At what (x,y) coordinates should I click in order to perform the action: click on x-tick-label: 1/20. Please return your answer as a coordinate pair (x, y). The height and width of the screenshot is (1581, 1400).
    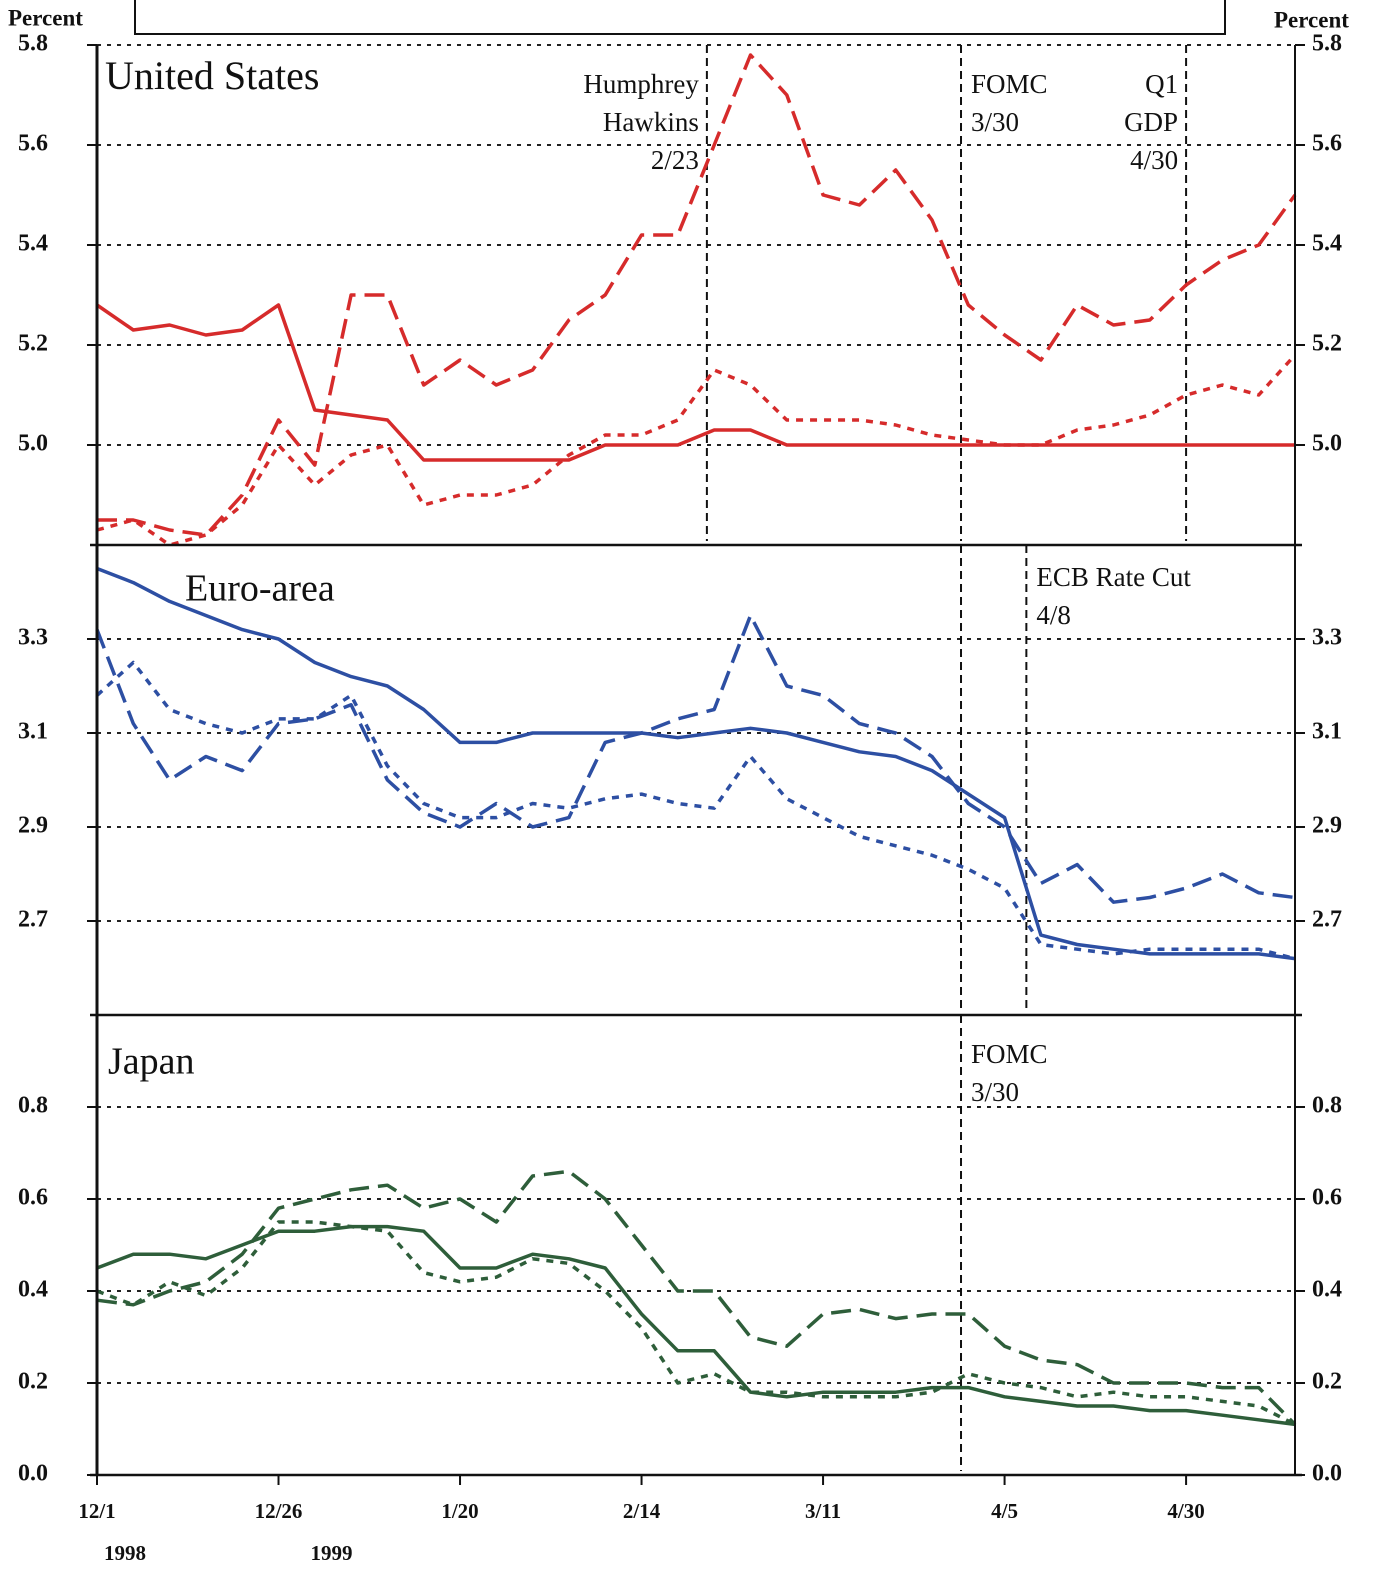
    Looking at the image, I should click on (459, 1511).